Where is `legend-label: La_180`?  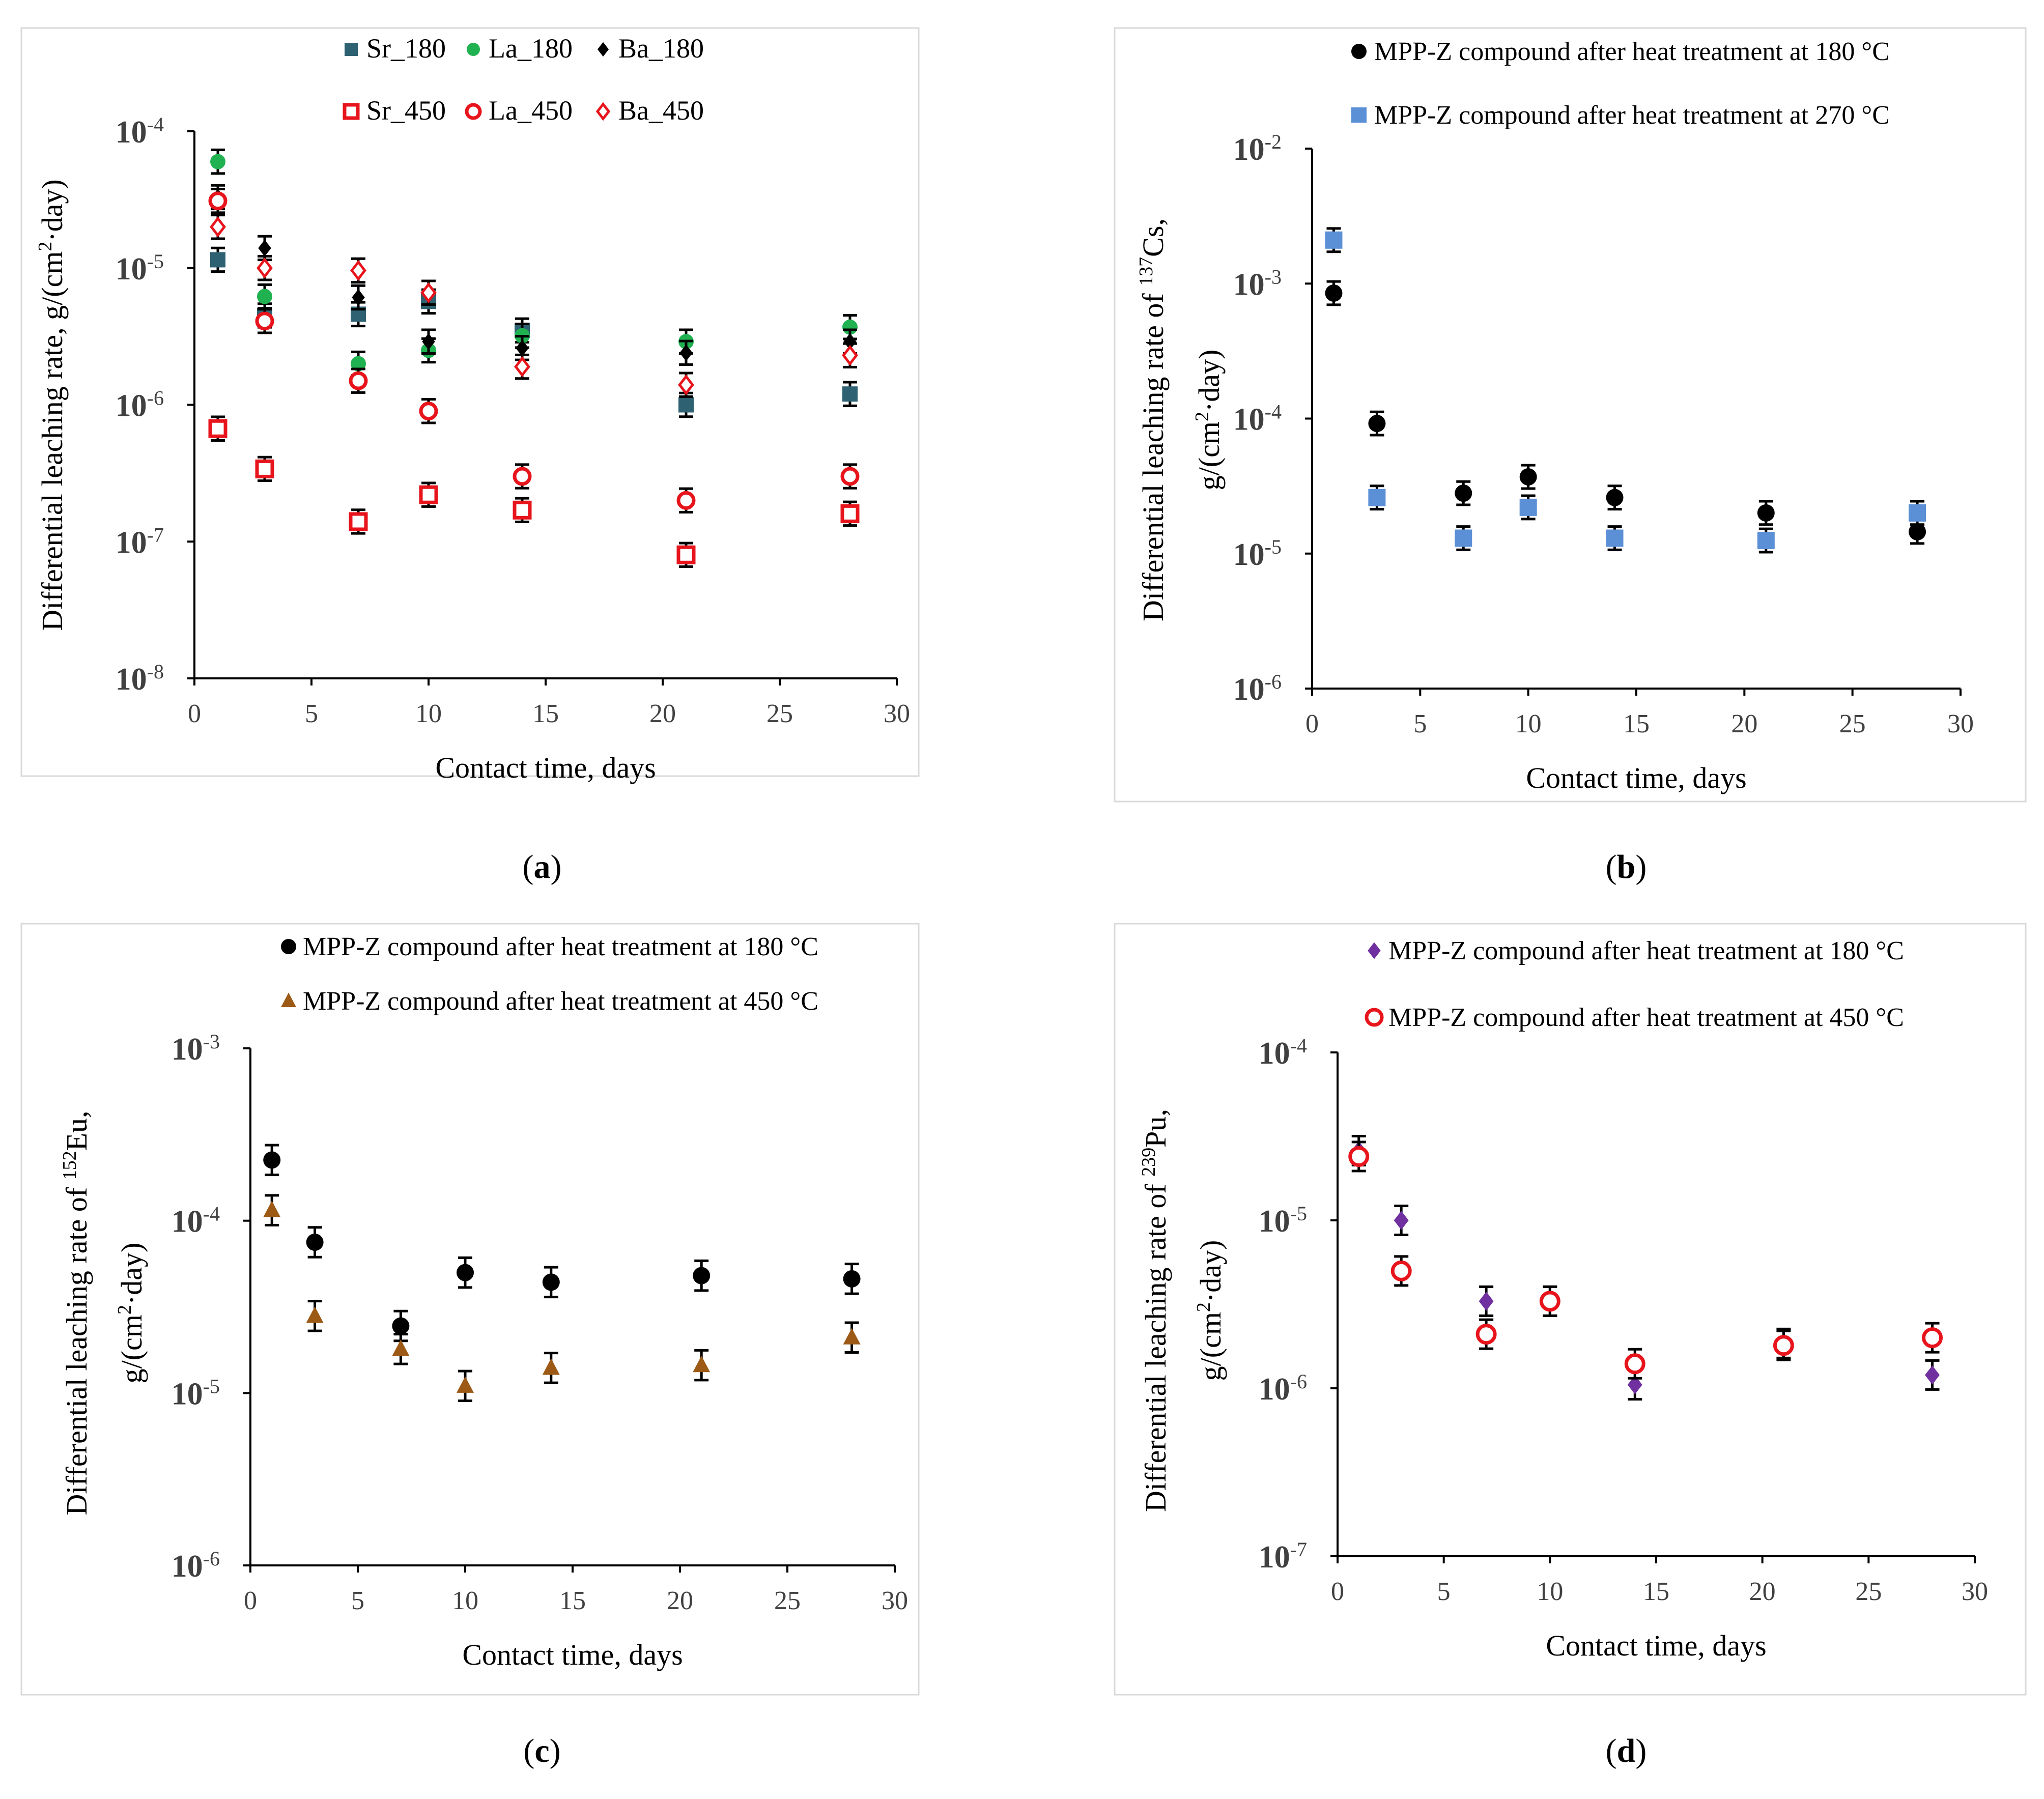 legend-label: La_180 is located at coordinates (531, 48).